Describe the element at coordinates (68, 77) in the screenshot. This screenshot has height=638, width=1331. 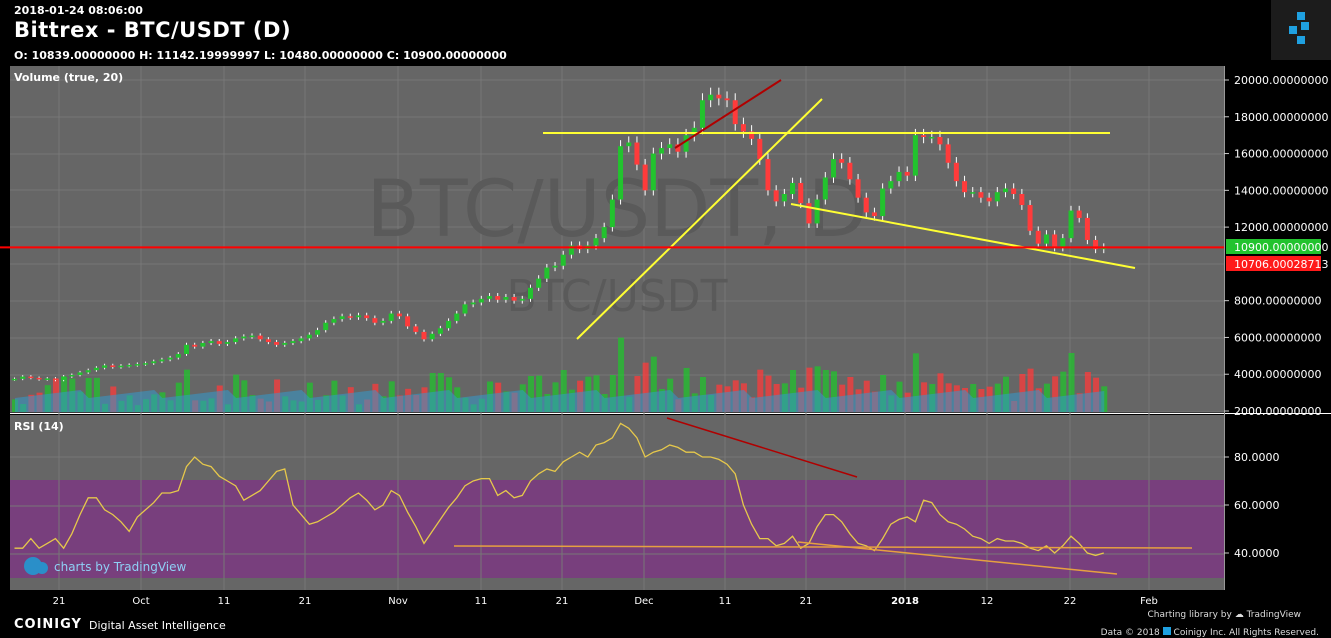
I see `volume-label: Volume (true, 20)` at that location.